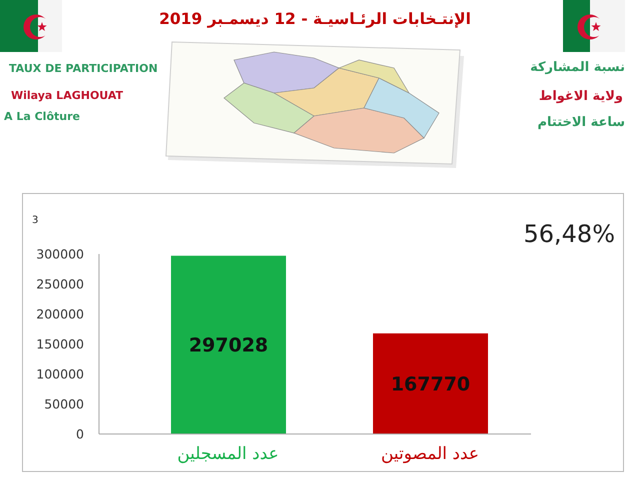 The width and height of the screenshot is (640, 480). What do you see at coordinates (228, 345) in the screenshot?
I see `data-label: 297028` at bounding box center [228, 345].